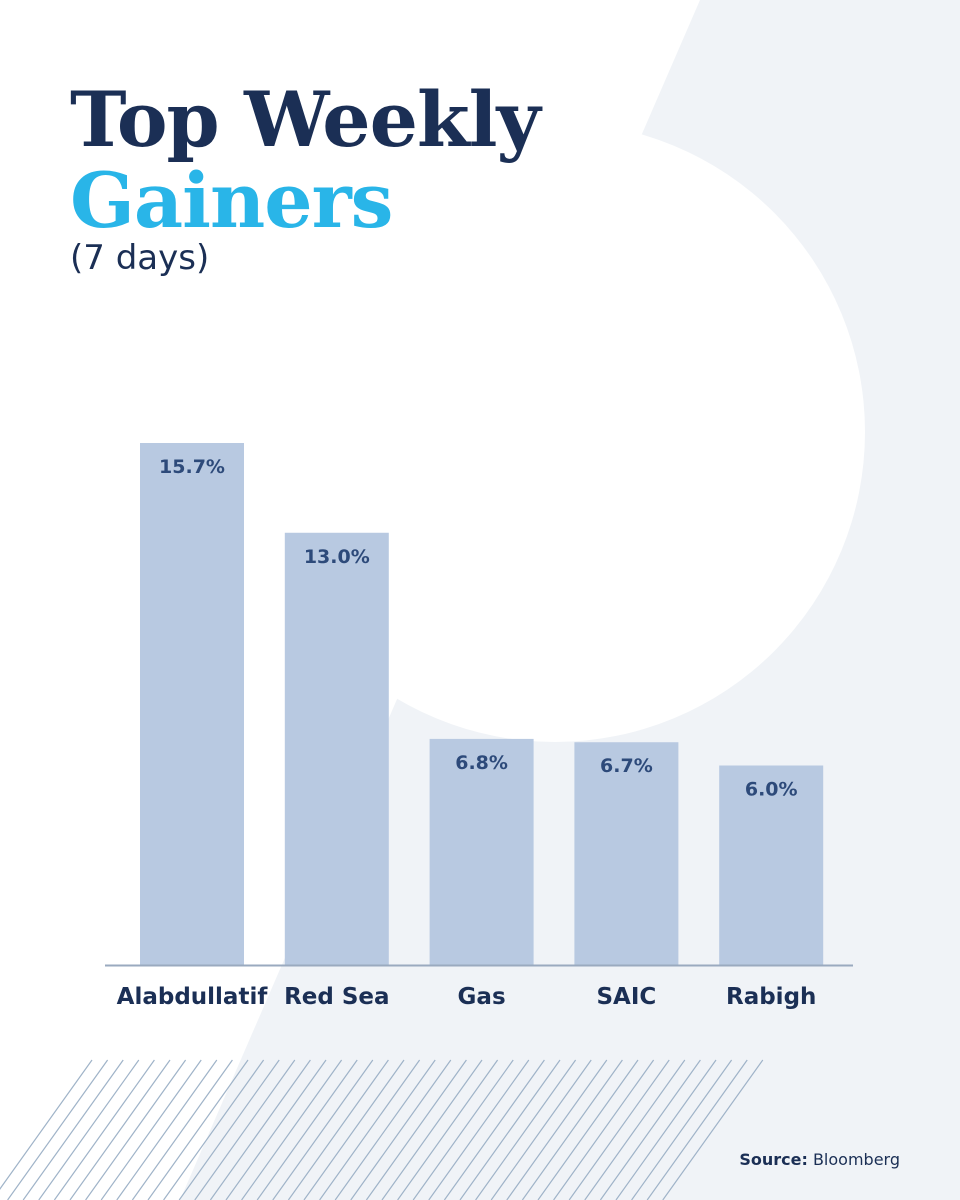  What do you see at coordinates (337, 557) in the screenshot?
I see `data-label: 13.0%` at bounding box center [337, 557].